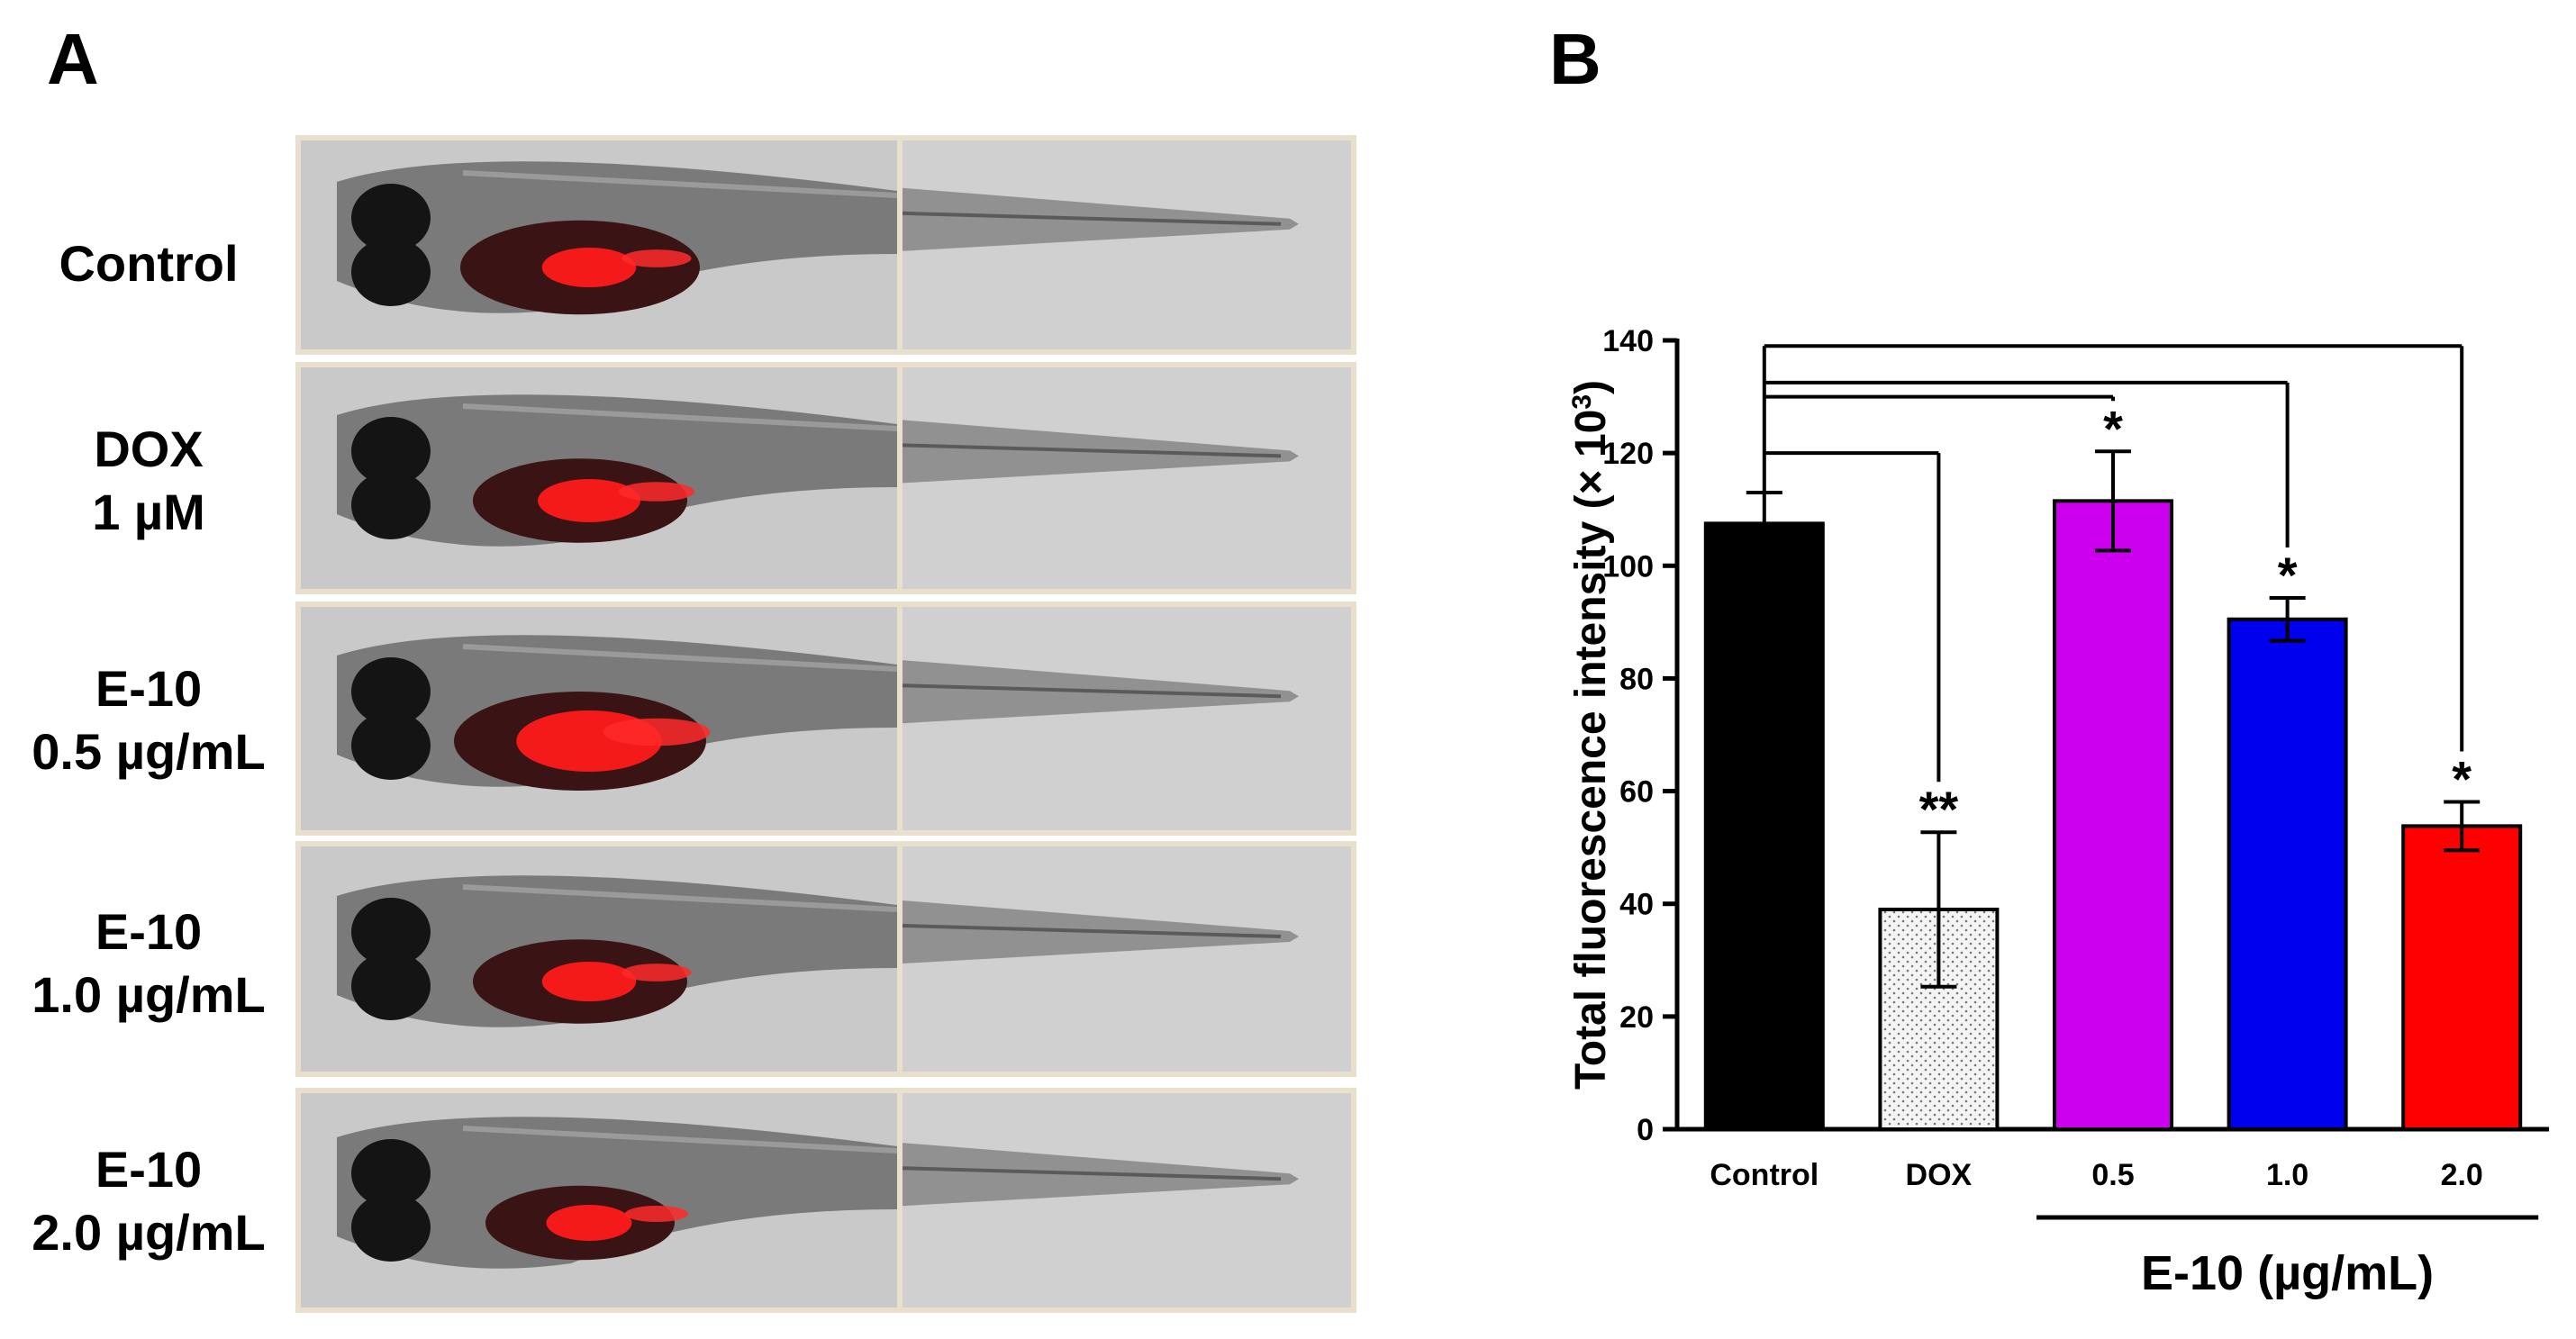  I want to click on x-tick-label: Control, so click(1764, 1175).